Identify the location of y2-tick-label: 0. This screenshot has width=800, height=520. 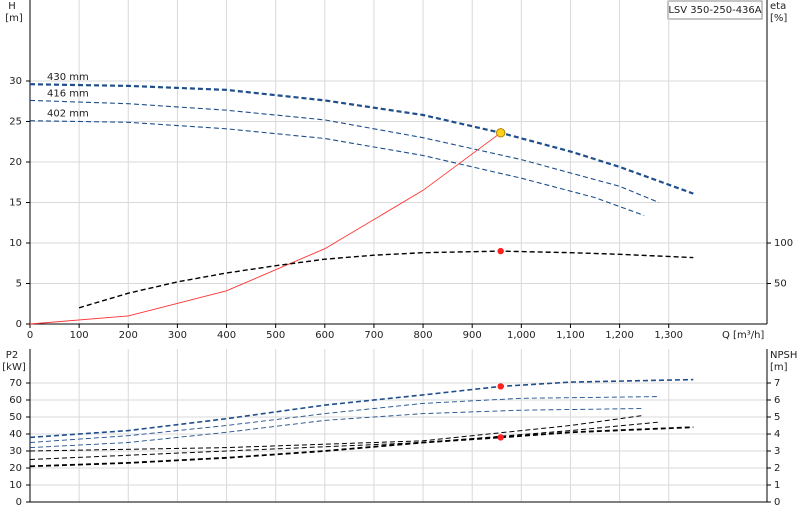
(777, 502).